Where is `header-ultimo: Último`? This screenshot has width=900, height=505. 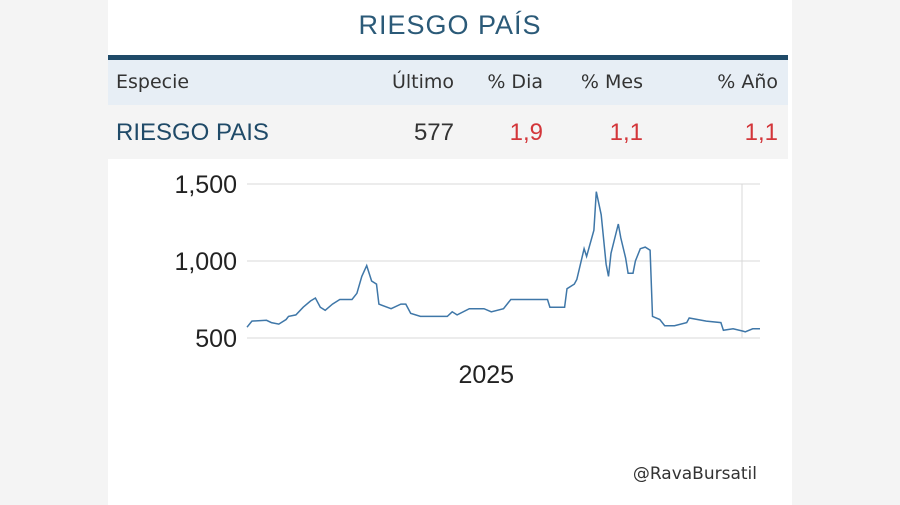 header-ultimo: Último is located at coordinates (422, 82).